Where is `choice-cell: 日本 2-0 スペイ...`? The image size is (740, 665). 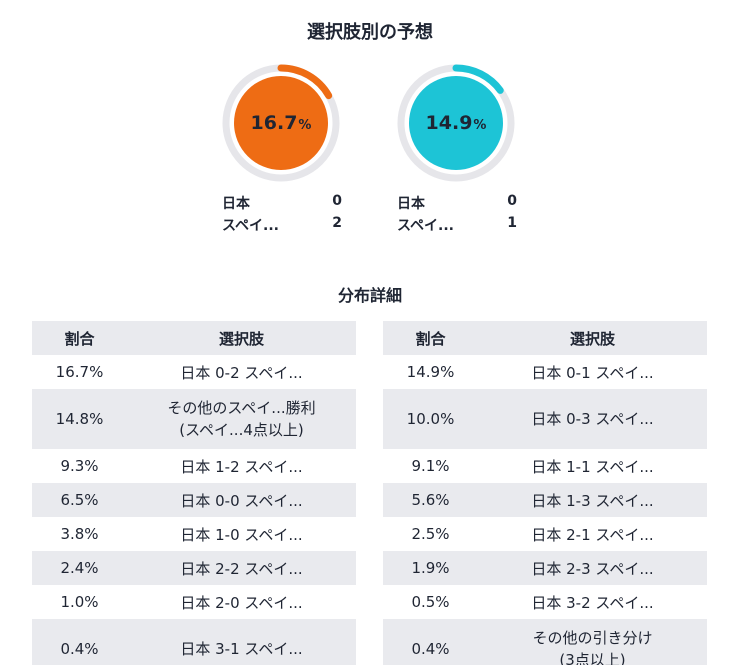 choice-cell: 日本 2-0 スペイ... is located at coordinates (241, 602).